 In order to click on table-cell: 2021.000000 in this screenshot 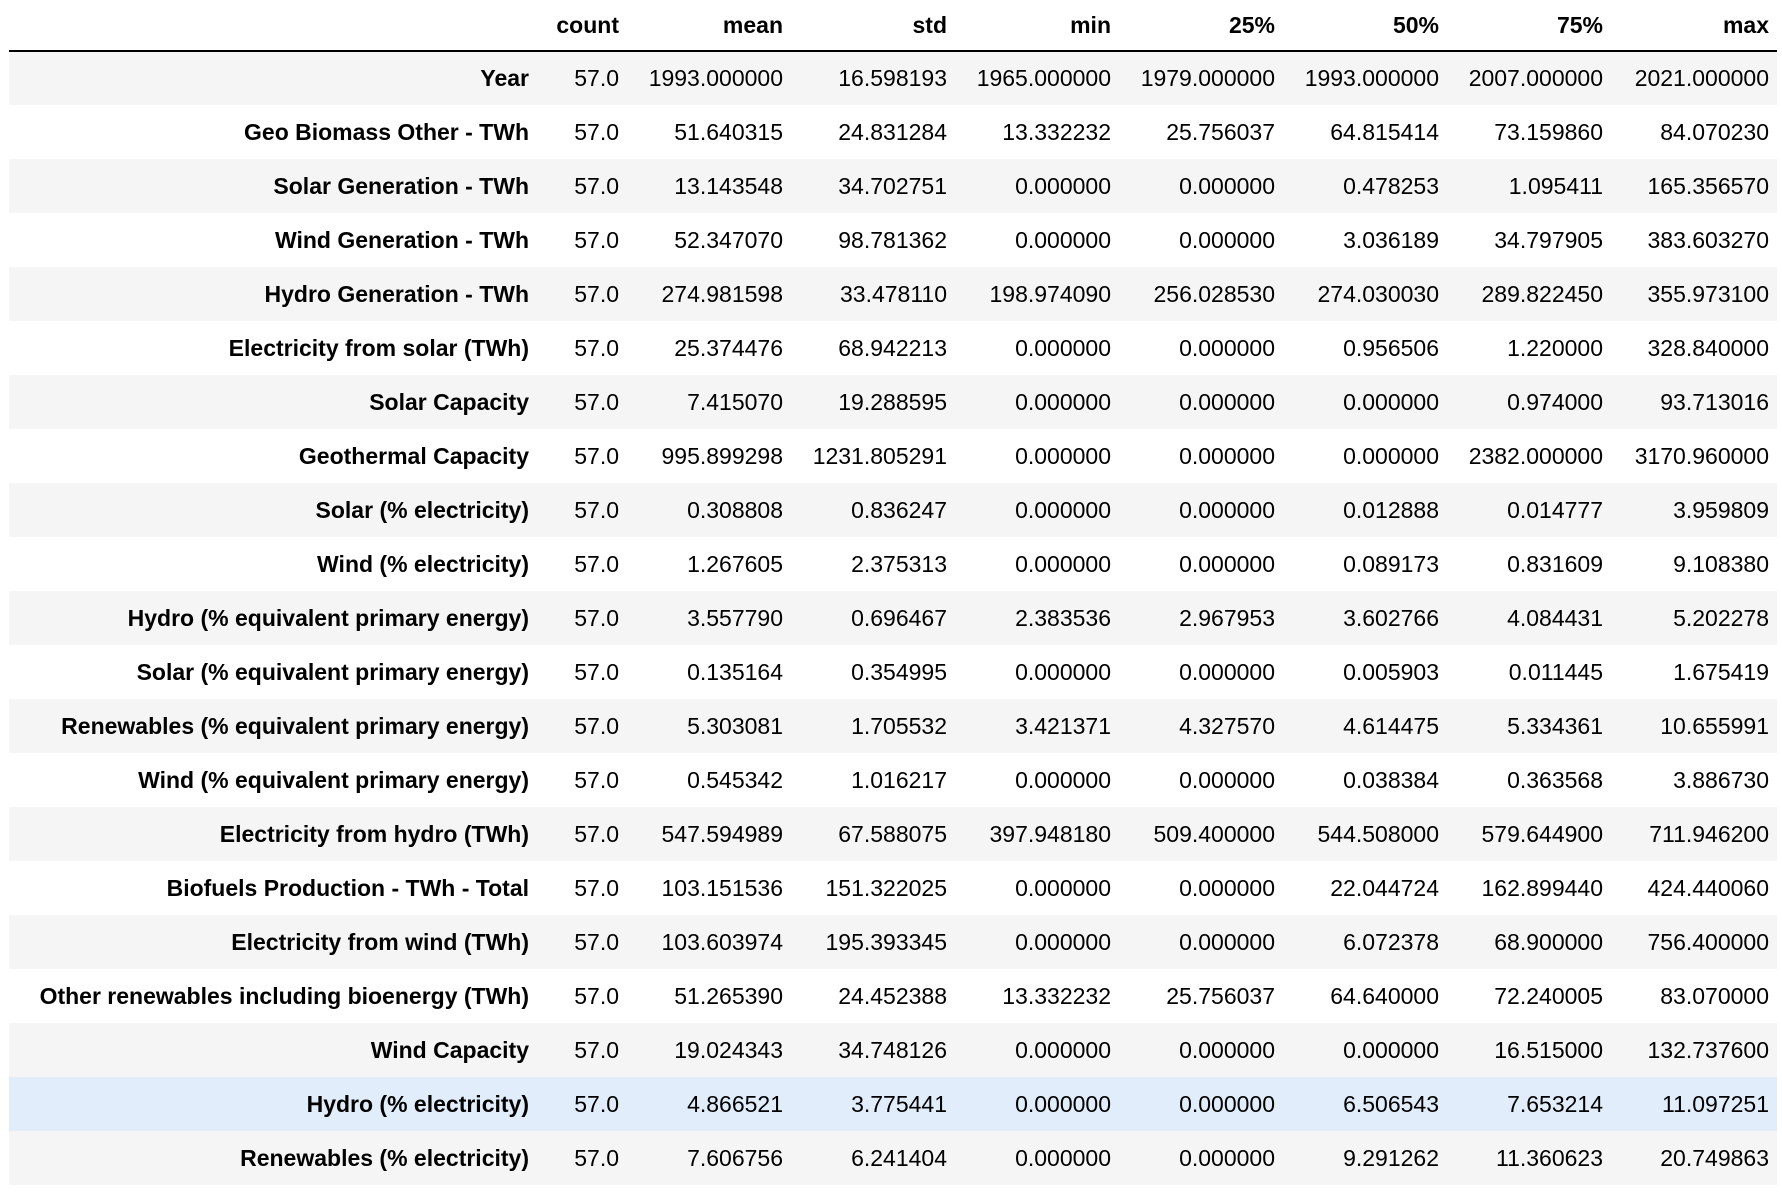, I will do `click(1701, 78)`.